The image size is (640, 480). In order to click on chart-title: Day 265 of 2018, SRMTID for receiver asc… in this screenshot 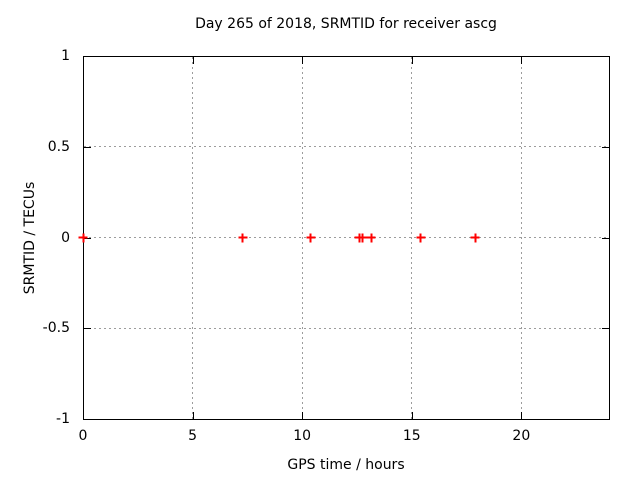, I will do `click(346, 24)`.